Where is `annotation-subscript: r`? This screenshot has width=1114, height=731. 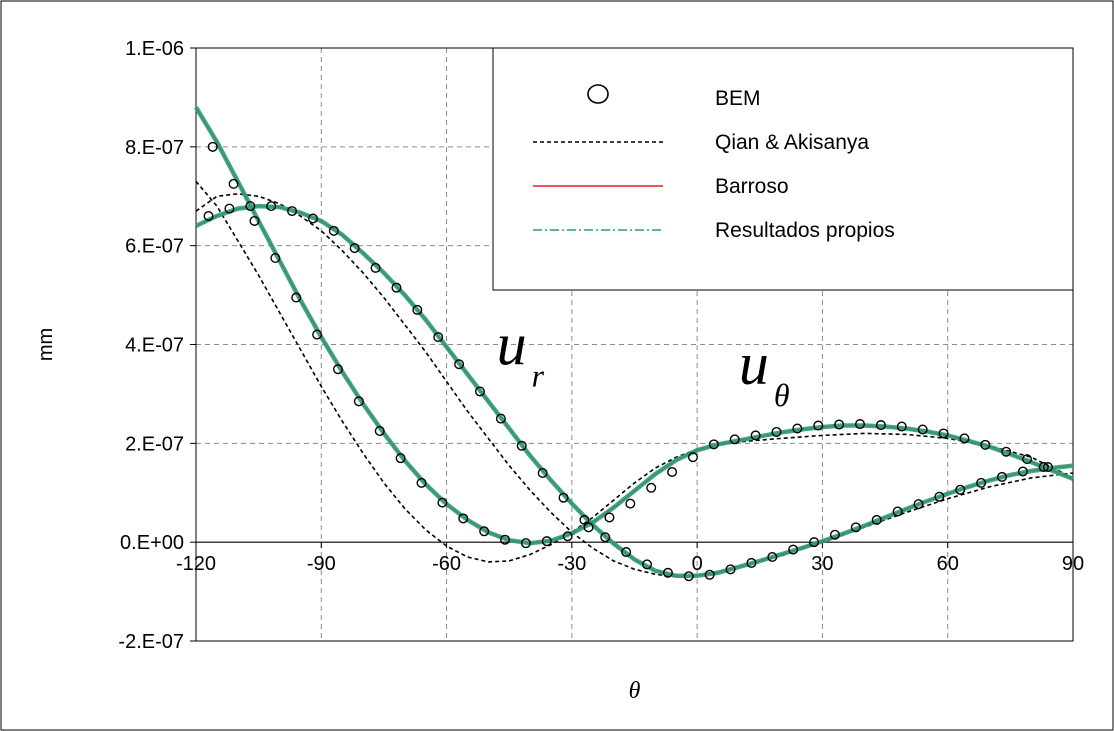
annotation-subscript: r is located at coordinates (538, 375).